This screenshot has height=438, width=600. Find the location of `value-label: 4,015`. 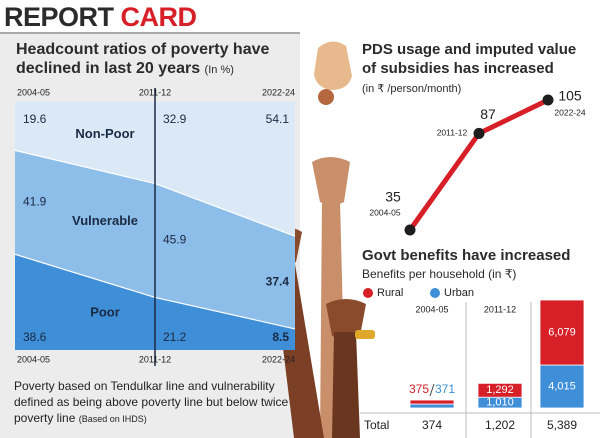

value-label: 4,015 is located at coordinates (562, 386).